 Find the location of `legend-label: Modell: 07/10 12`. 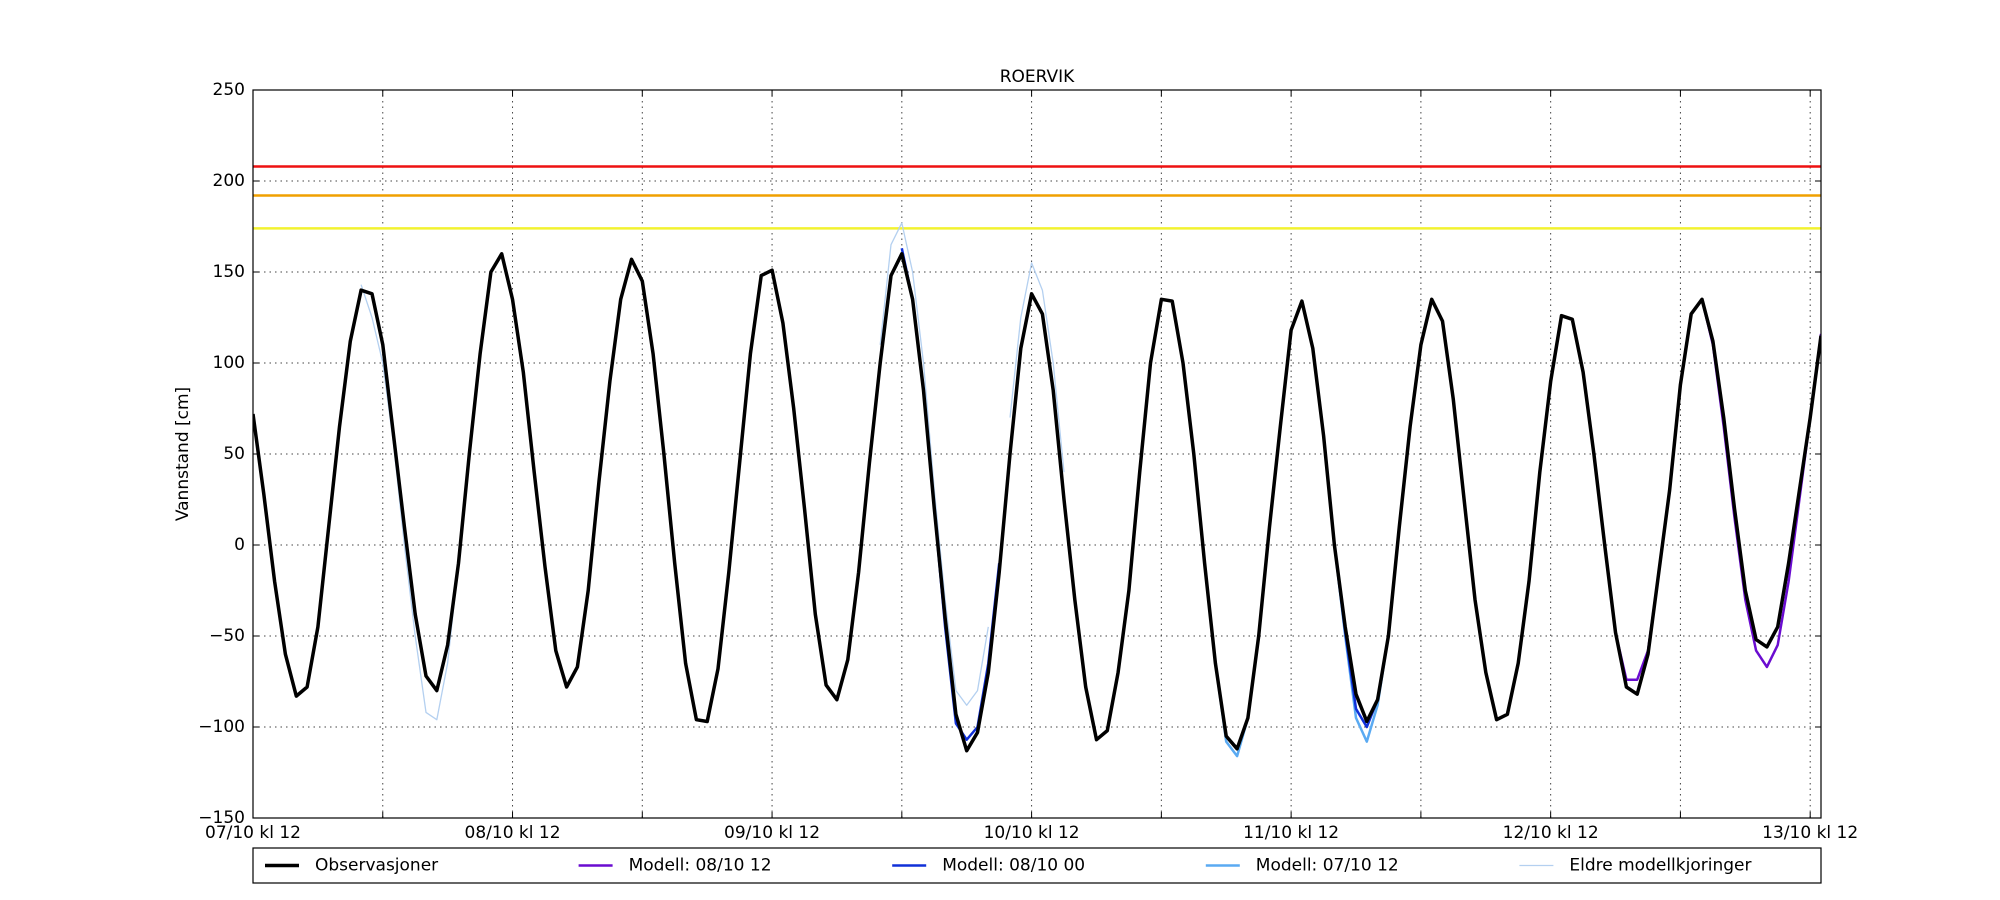

legend-label: Modell: 07/10 12 is located at coordinates (1327, 866).